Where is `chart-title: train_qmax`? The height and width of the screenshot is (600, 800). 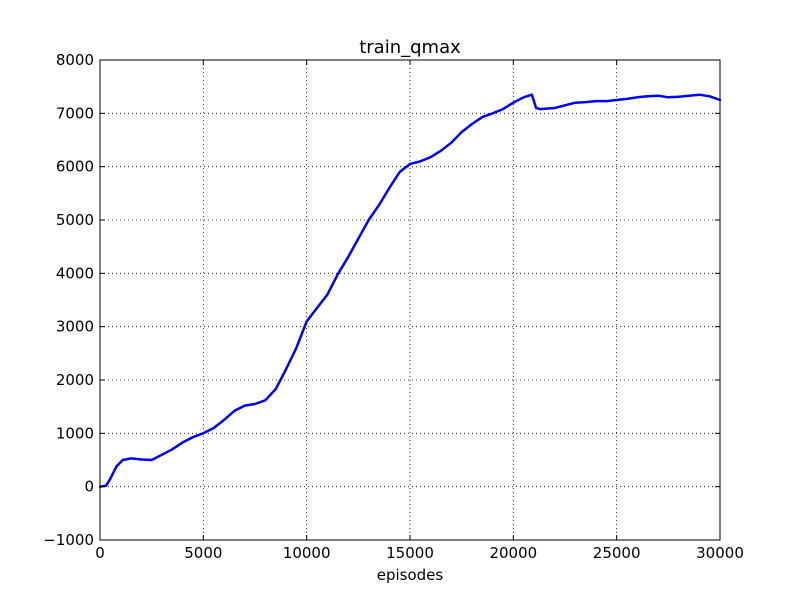 chart-title: train_qmax is located at coordinates (410, 47).